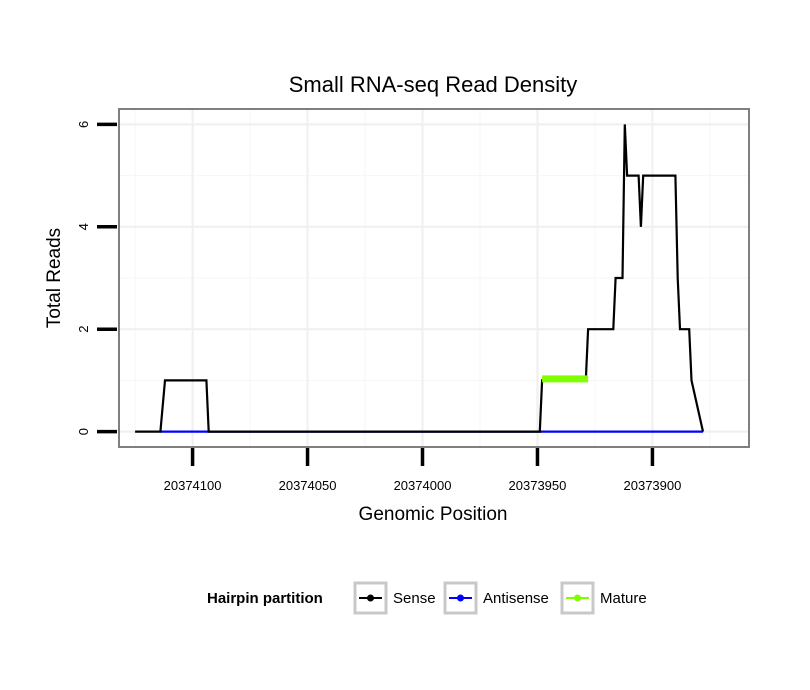 Image resolution: width=810 pixels, height=690 pixels. What do you see at coordinates (83, 124) in the screenshot?
I see `y-tick-label: 6` at bounding box center [83, 124].